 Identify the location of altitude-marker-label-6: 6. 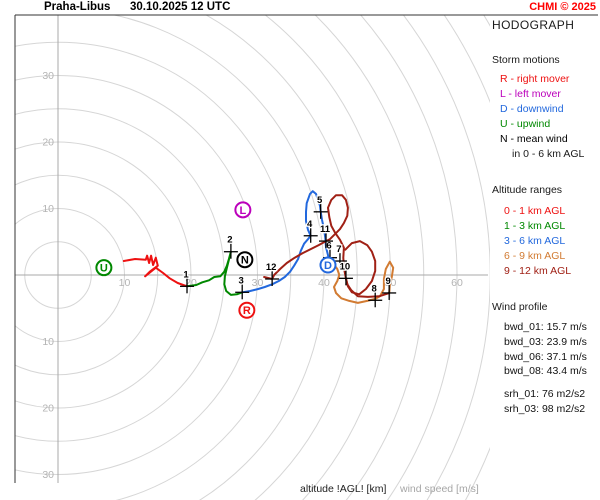
(328, 246).